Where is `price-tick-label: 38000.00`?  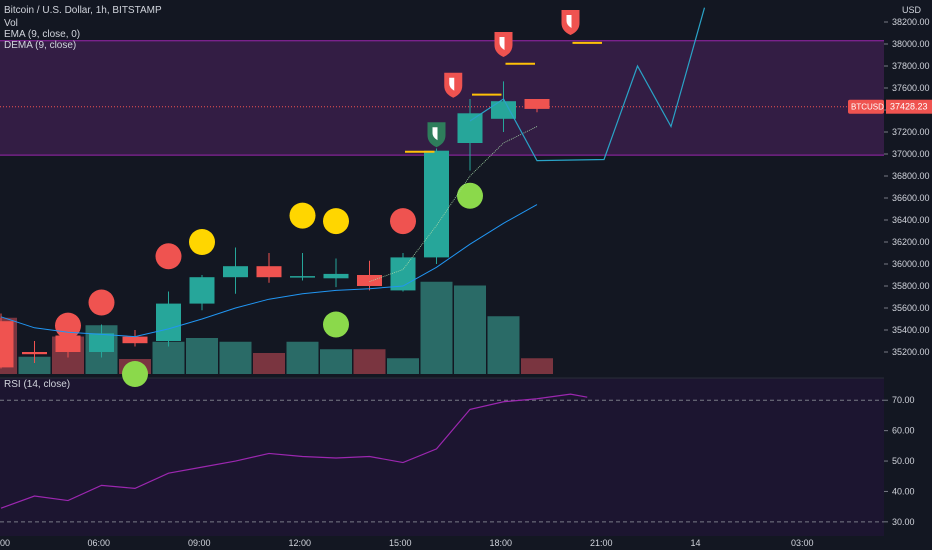 price-tick-label: 38000.00 is located at coordinates (911, 44).